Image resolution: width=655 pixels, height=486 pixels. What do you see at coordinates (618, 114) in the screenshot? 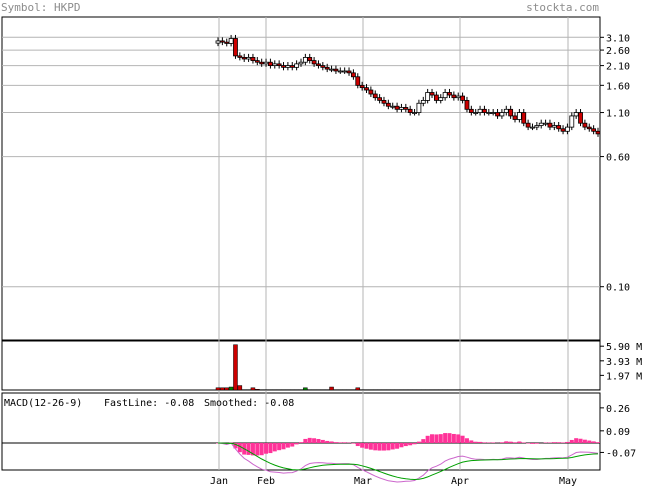
I see `price-tick-label: 1.10` at bounding box center [618, 114].